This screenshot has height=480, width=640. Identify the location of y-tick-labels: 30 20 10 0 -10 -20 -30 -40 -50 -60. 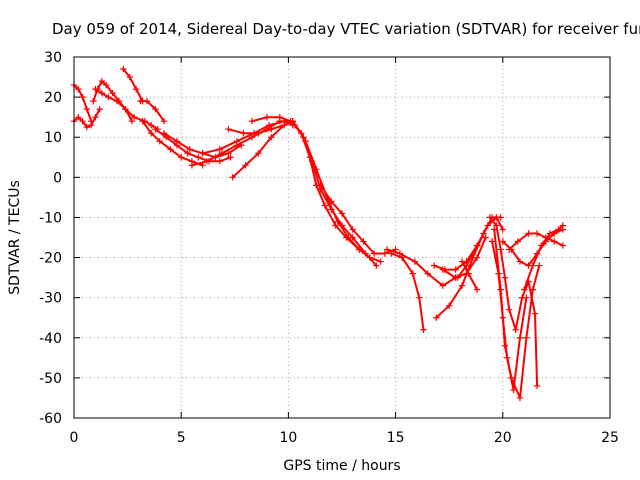
(50, 238).